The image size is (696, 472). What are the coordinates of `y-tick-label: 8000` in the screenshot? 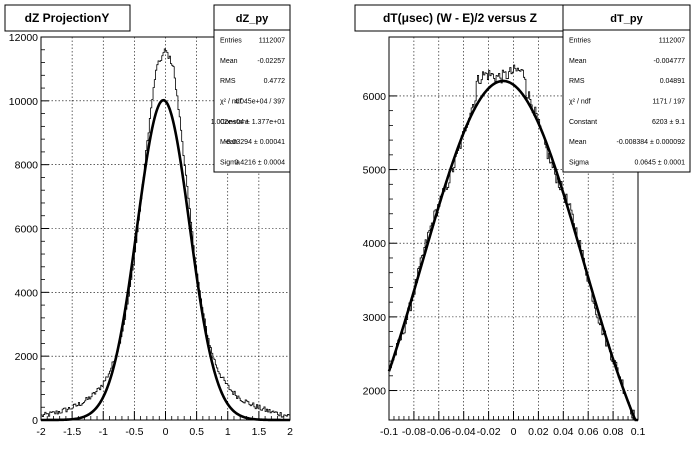 It's located at (27, 166).